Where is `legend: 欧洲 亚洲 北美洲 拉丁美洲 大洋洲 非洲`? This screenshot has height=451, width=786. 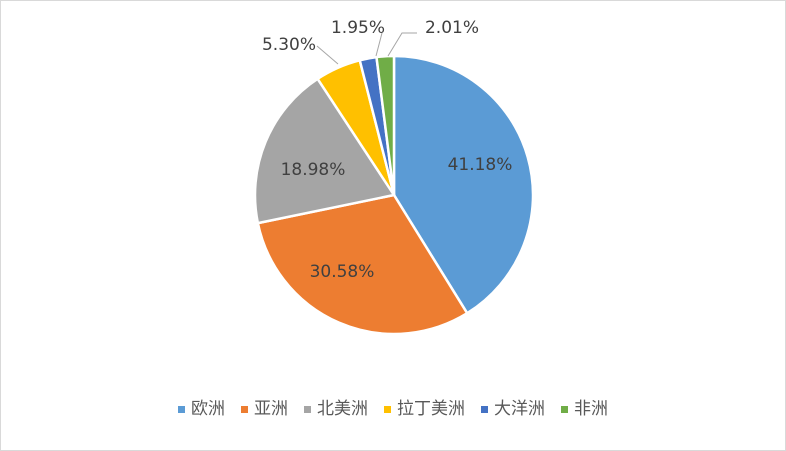
legend: 欧洲 亚洲 北美洲 拉丁美洲 大洋洲 非洲 is located at coordinates (393, 409).